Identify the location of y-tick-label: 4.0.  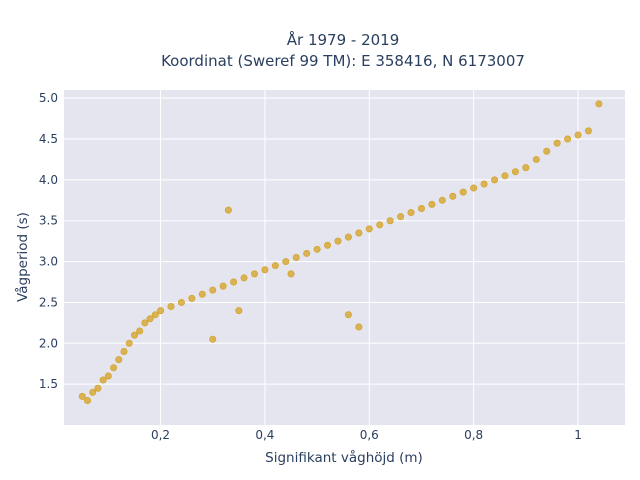
(48, 180).